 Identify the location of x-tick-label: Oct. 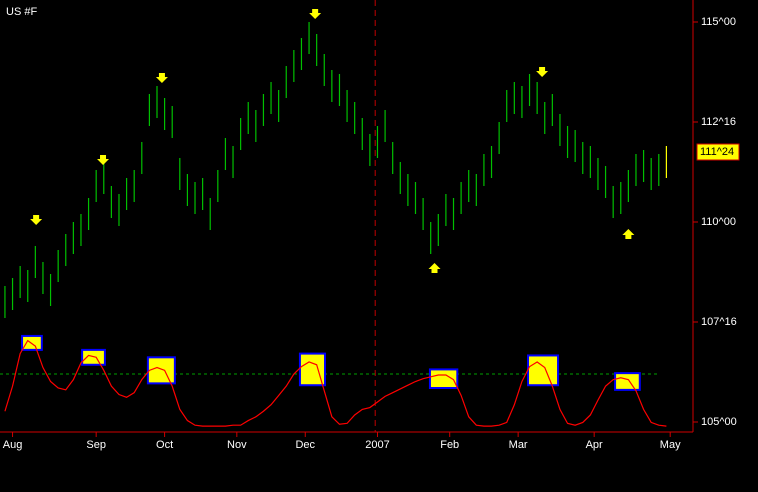
(164, 445).